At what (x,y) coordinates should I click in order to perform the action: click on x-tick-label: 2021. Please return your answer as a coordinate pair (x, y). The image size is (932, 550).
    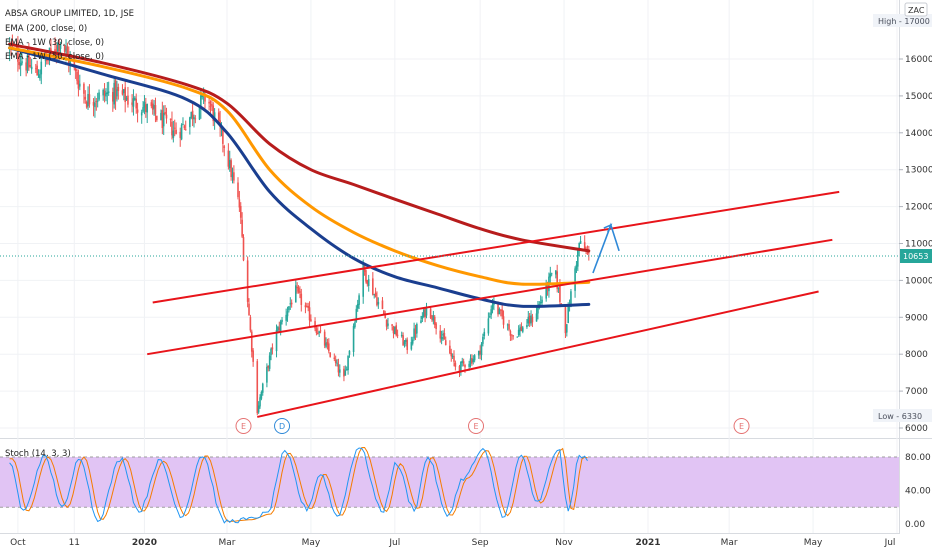
    Looking at the image, I should click on (647, 543).